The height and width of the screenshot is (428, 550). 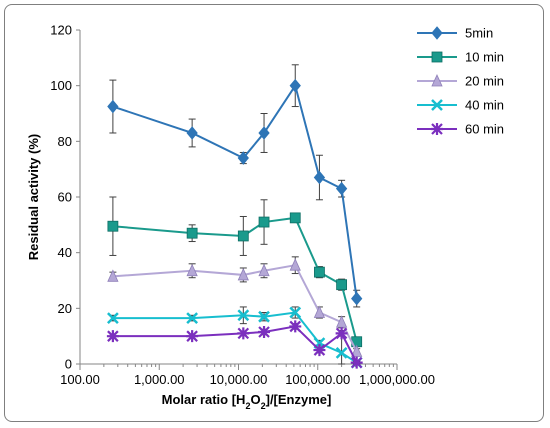 I want to click on x-tick-label: 1,000.00, so click(x=159, y=379).